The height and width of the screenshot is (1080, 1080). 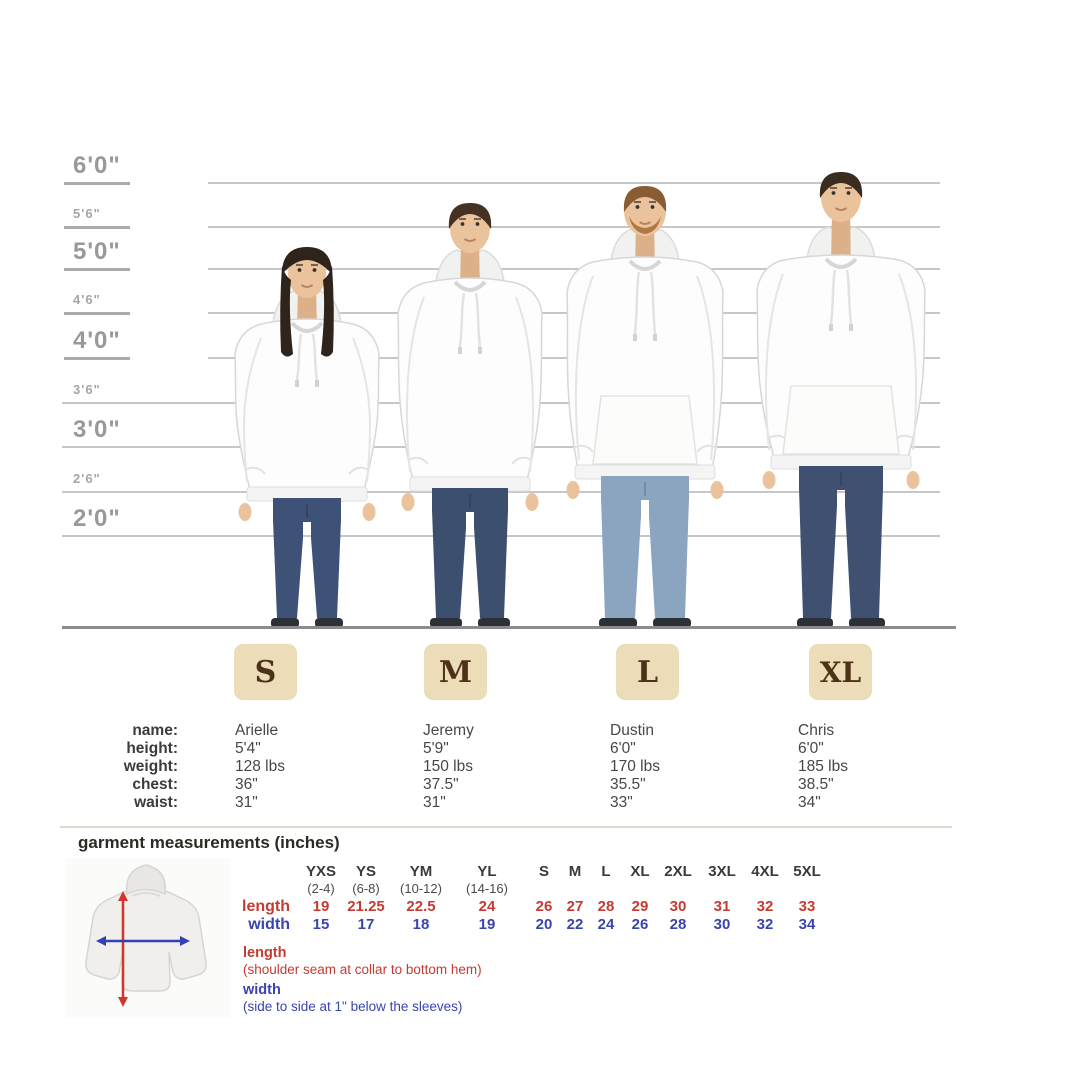 I want to click on height-marker-label: 4'6", so click(x=87, y=299).